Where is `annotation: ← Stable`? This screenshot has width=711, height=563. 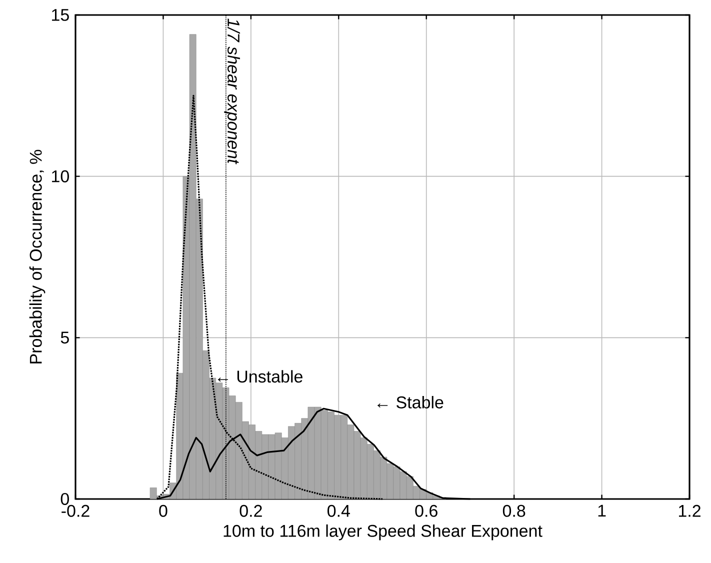 annotation: ← Stable is located at coordinates (411, 402).